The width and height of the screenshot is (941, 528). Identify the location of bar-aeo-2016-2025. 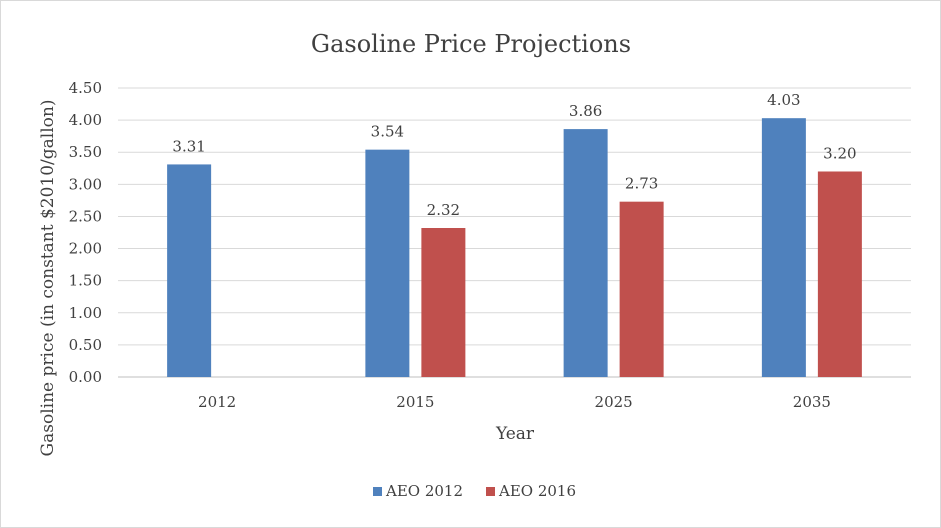
(641, 289).